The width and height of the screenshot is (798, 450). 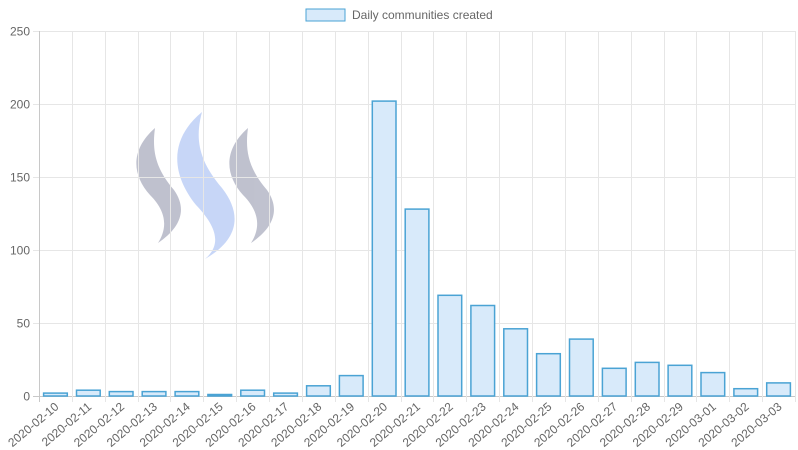 I want to click on legend: Daily communities created, so click(x=399, y=15).